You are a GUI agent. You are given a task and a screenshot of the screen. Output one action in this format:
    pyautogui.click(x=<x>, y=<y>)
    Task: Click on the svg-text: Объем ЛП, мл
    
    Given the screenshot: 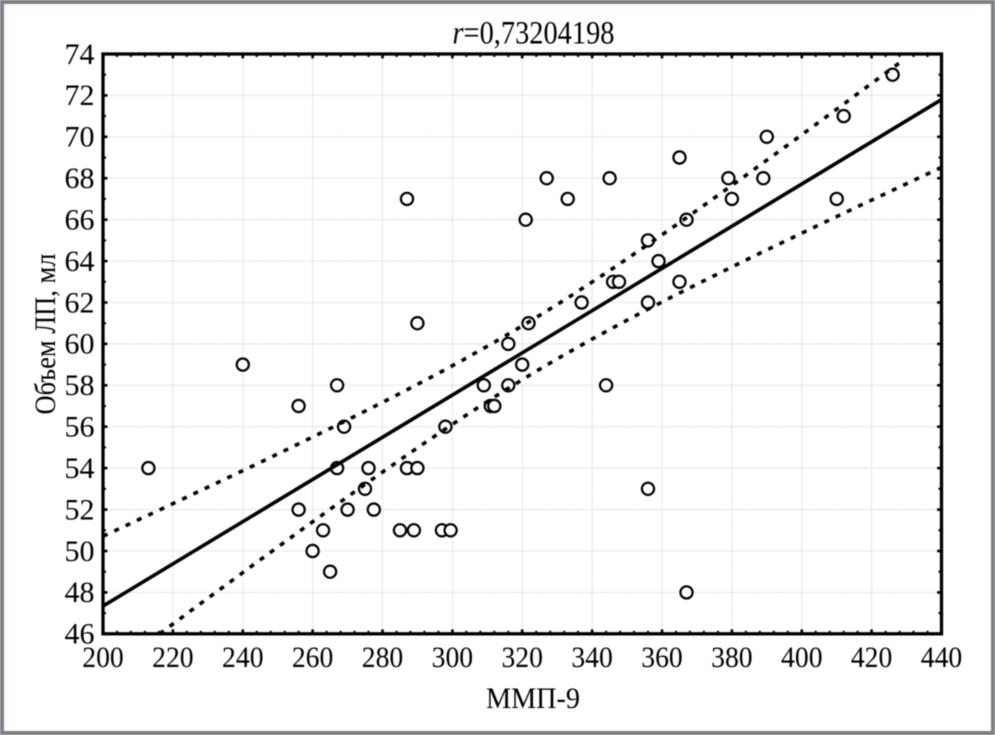 What is the action you would take?
    pyautogui.click(x=45, y=333)
    